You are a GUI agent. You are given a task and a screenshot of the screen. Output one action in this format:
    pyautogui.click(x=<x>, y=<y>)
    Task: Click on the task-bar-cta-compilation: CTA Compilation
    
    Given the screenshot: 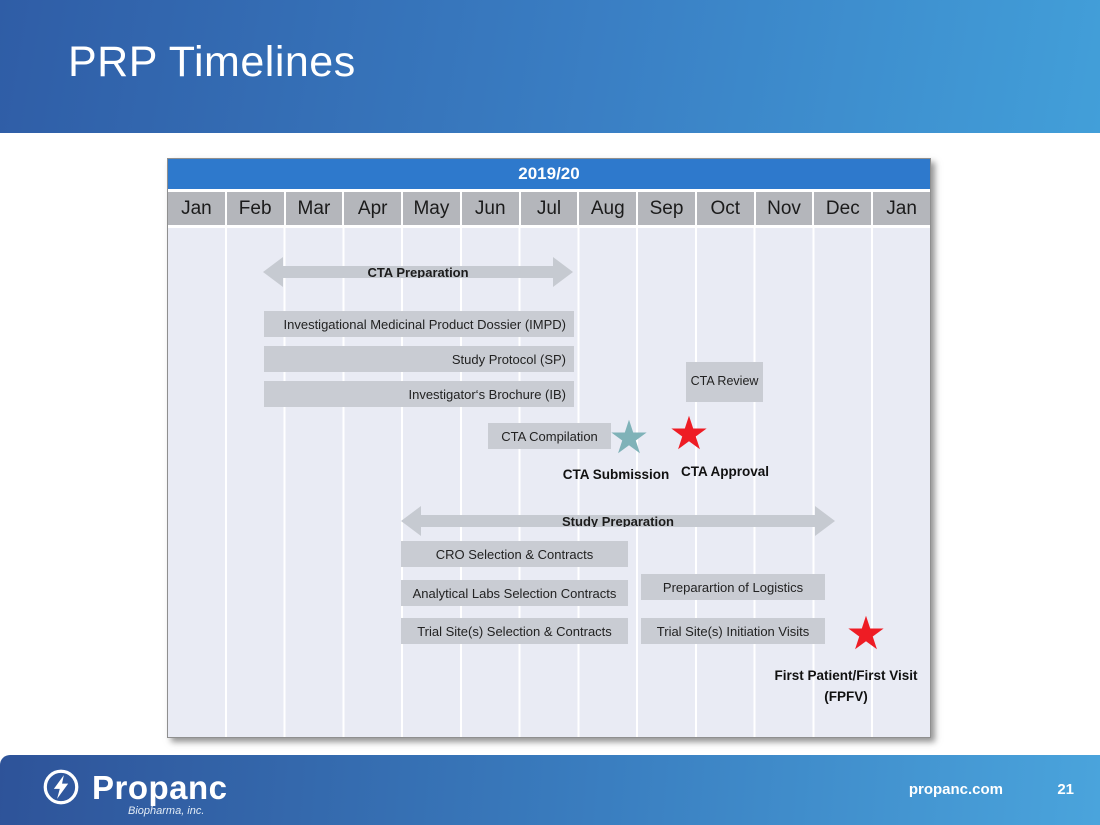 What is the action you would take?
    pyautogui.click(x=549, y=436)
    